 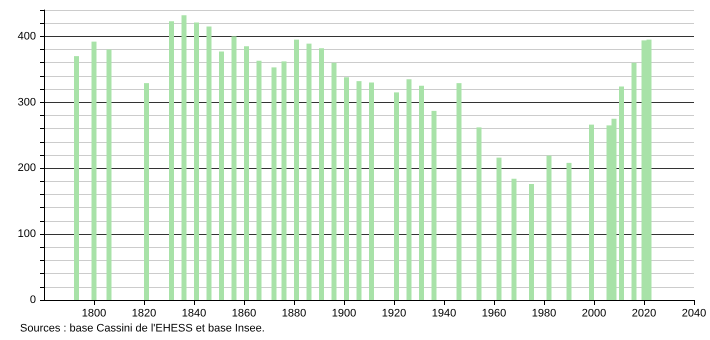 I want to click on x-tick-label: 1920, so click(x=394, y=314).